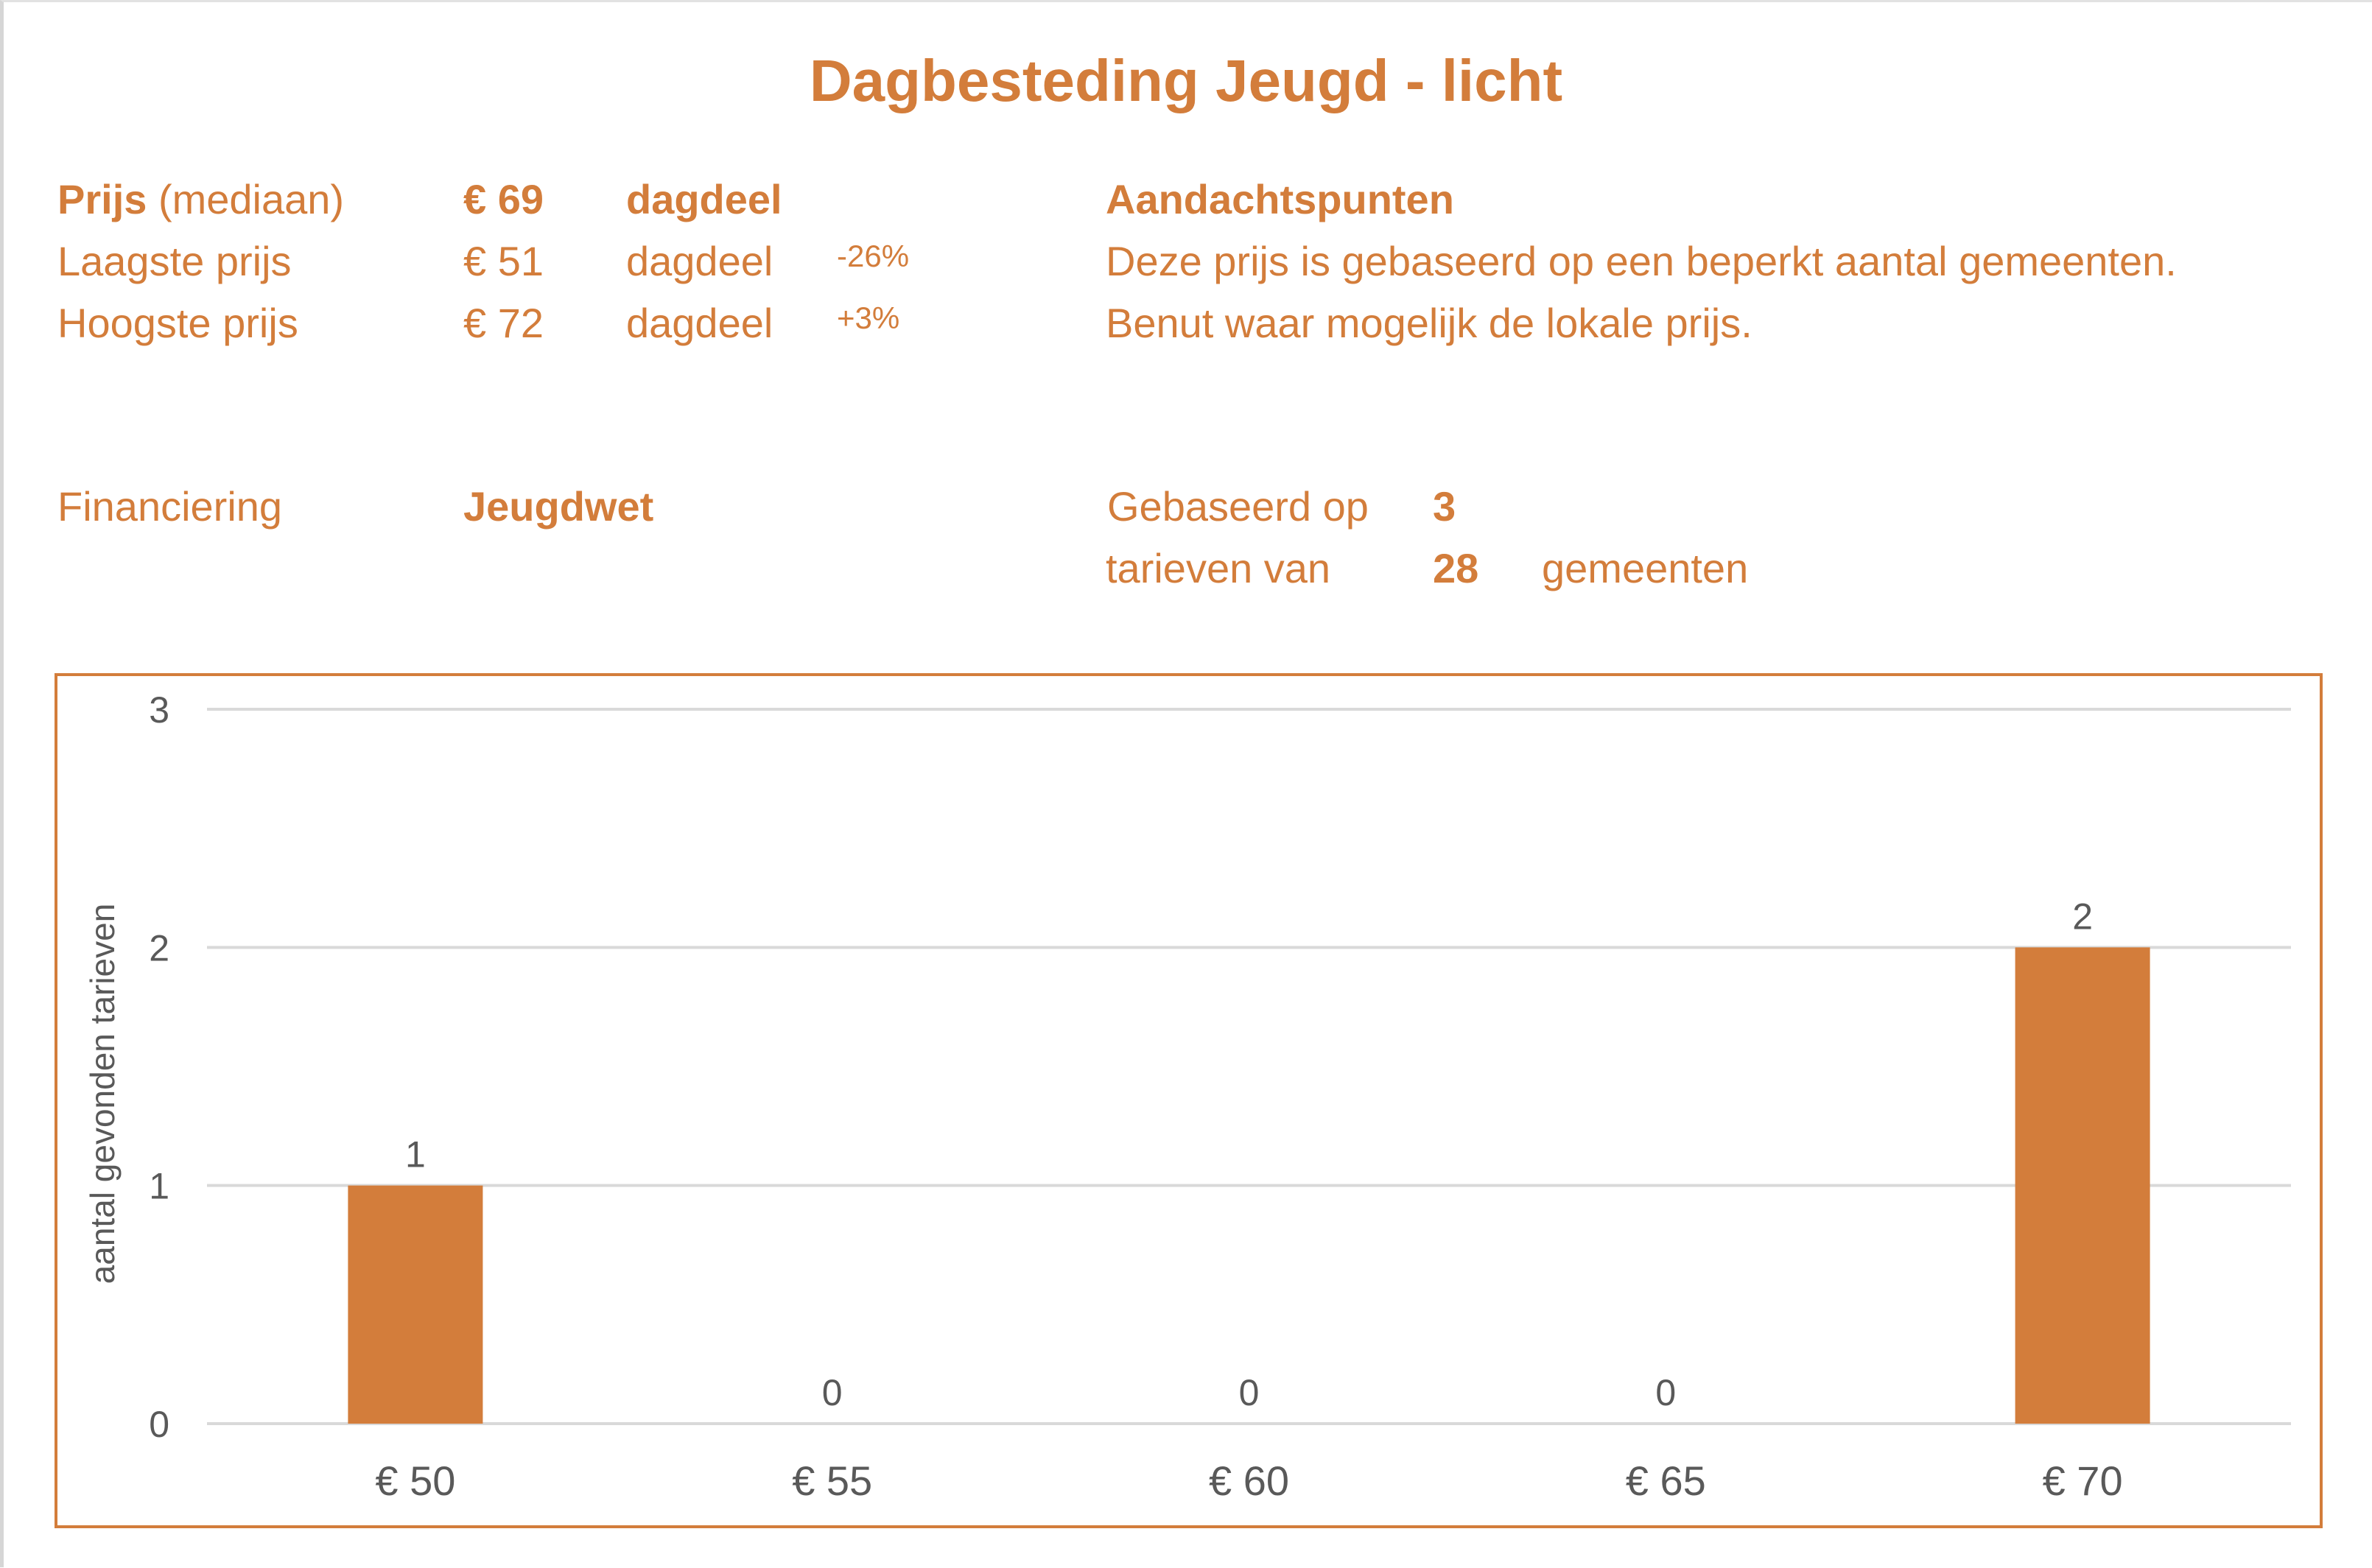 This screenshot has height=1568, width=2372. Describe the element at coordinates (1238, 506) in the screenshot. I see `basis-label-1: Gebaseerd op` at that location.